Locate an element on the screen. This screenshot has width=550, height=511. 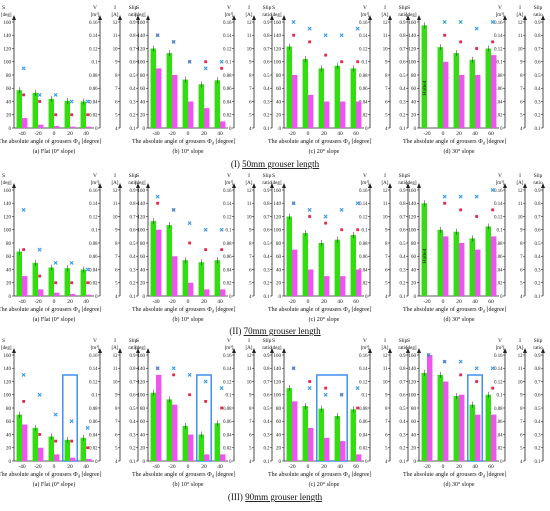
i-tick-label: 7 is located at coordinates (116, 422).